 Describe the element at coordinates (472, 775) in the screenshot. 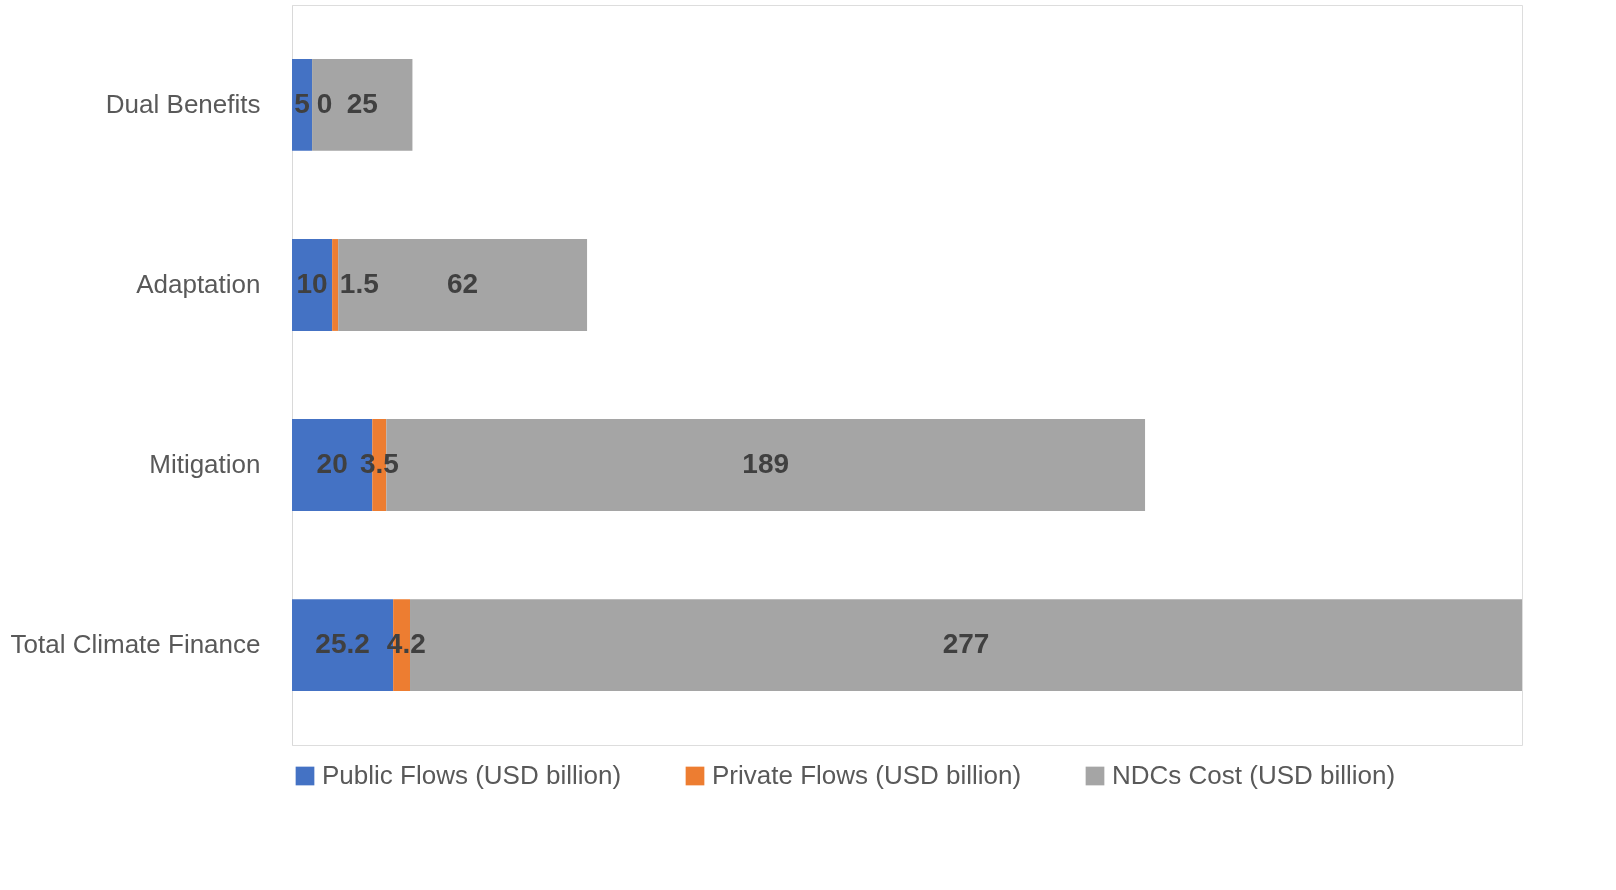

I see `legend-label: Public Flows (USD billion)` at that location.